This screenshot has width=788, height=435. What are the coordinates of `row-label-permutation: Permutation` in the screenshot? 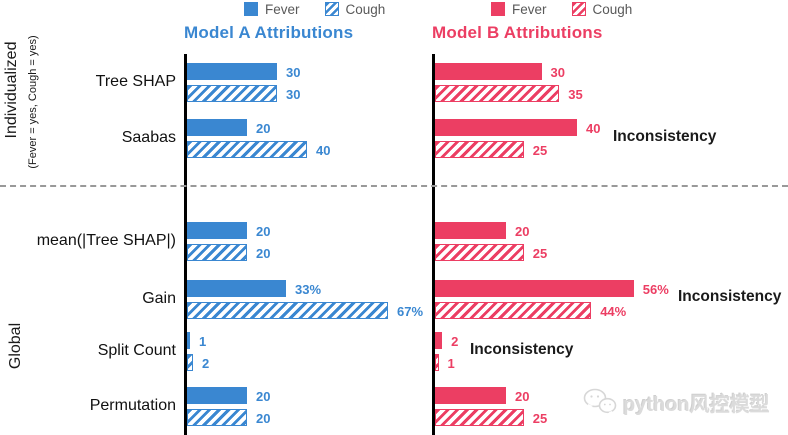 It's located at (132, 405).